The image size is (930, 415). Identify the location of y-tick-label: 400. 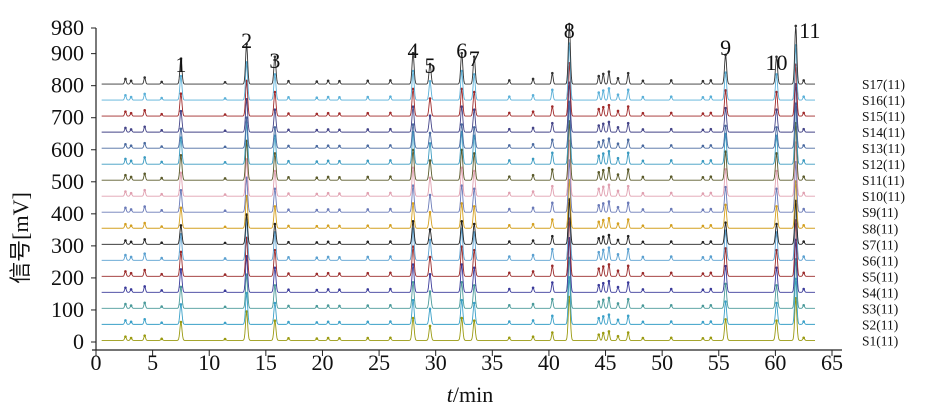
(67, 213).